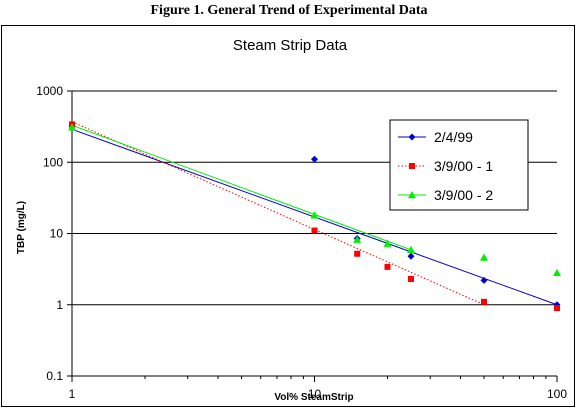  Describe the element at coordinates (54, 376) in the screenshot. I see `y-tick-label-0: 0.1` at that location.